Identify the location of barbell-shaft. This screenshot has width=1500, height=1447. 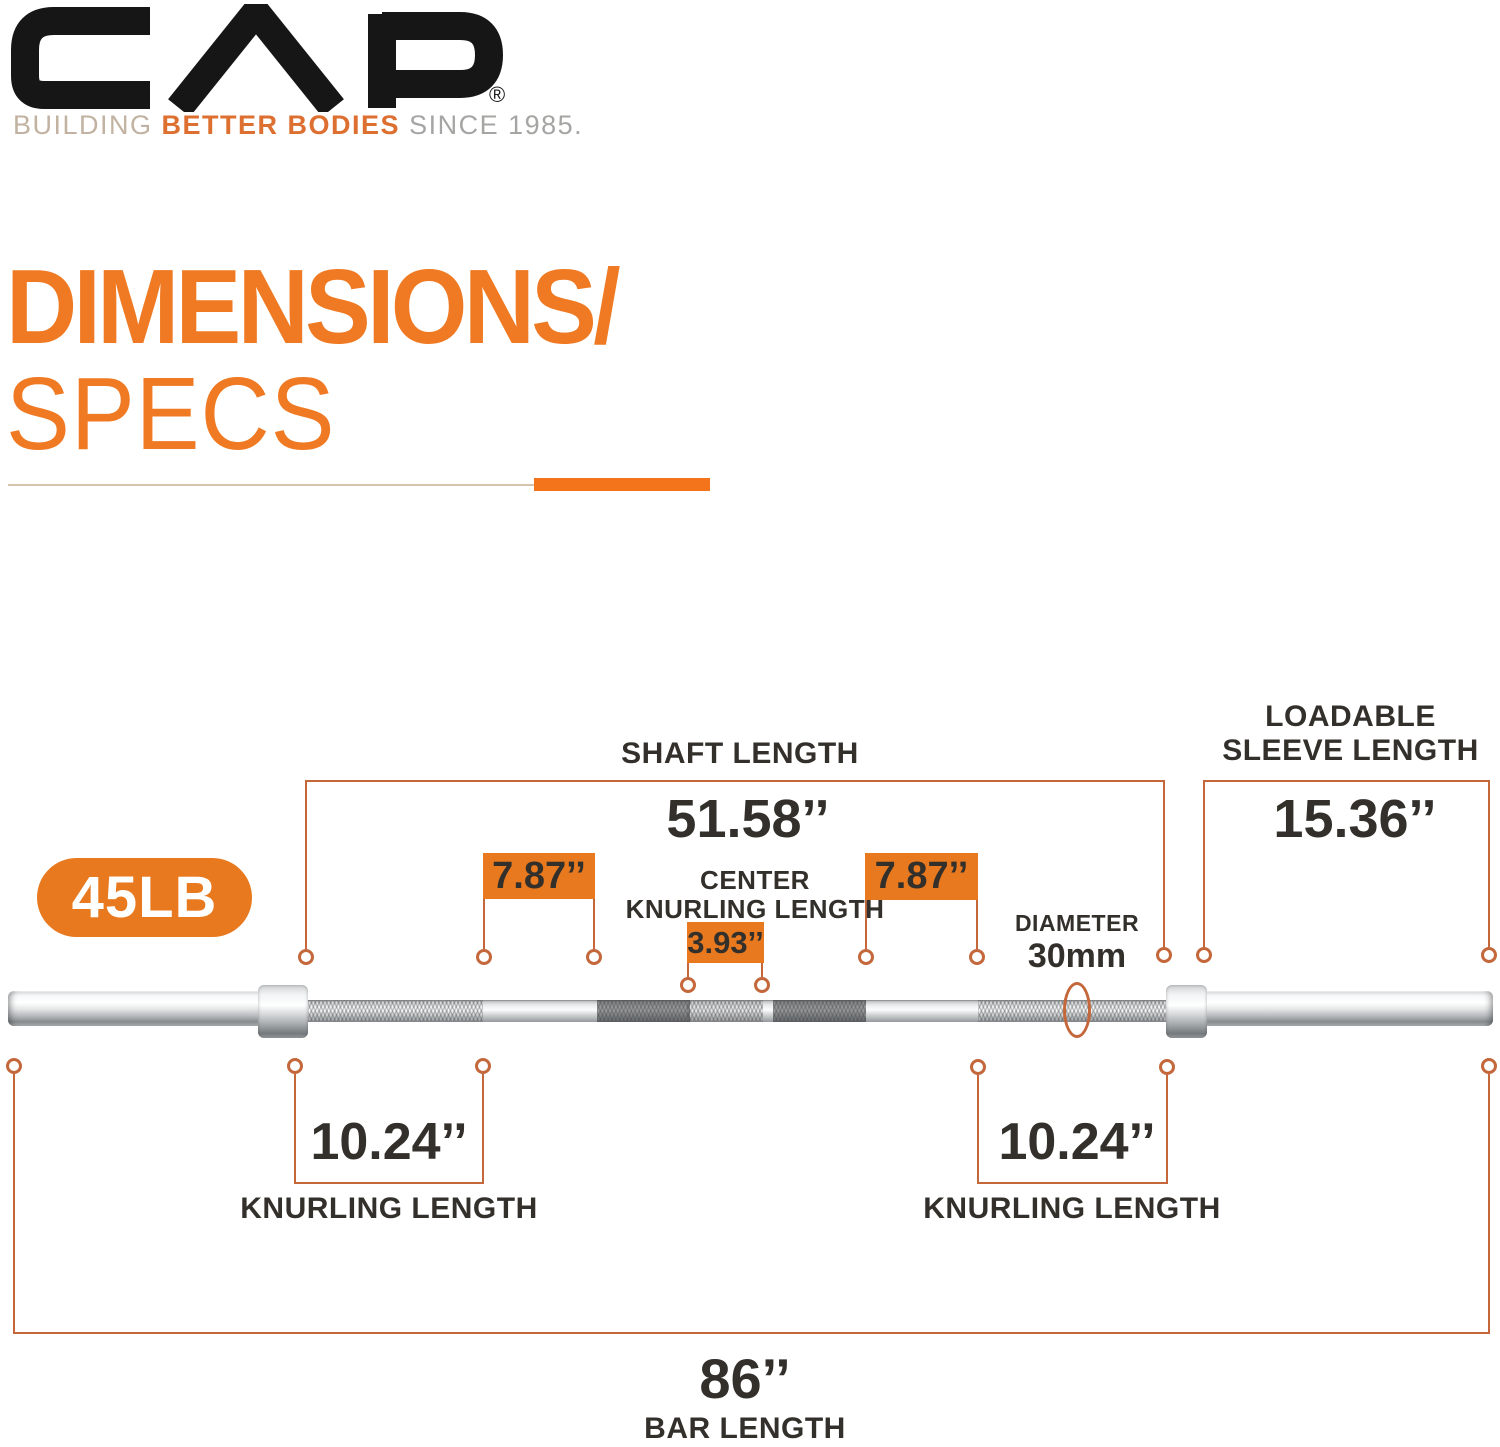
(736, 1011).